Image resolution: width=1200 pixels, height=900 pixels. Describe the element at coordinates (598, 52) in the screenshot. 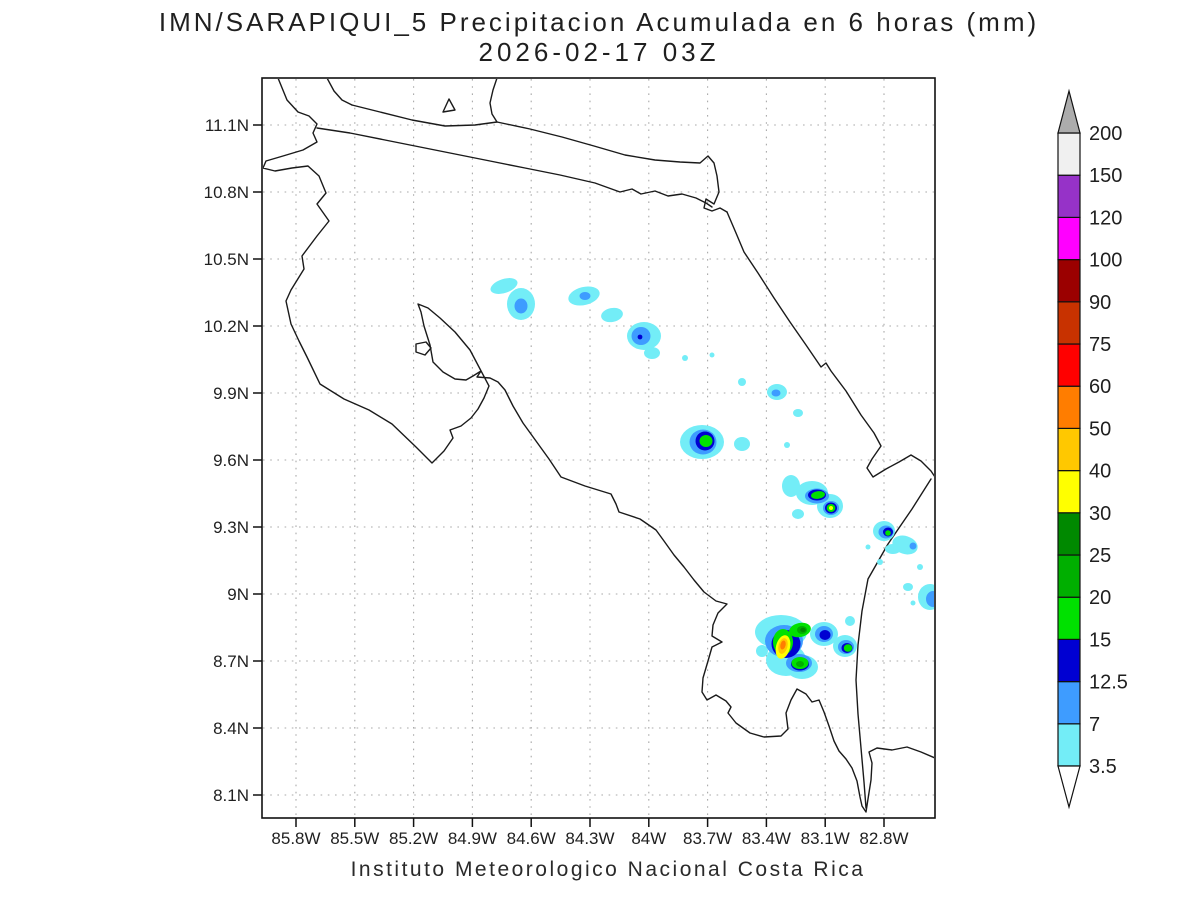

I see `chart-subtitle: 2026-02-17 03Z` at that location.